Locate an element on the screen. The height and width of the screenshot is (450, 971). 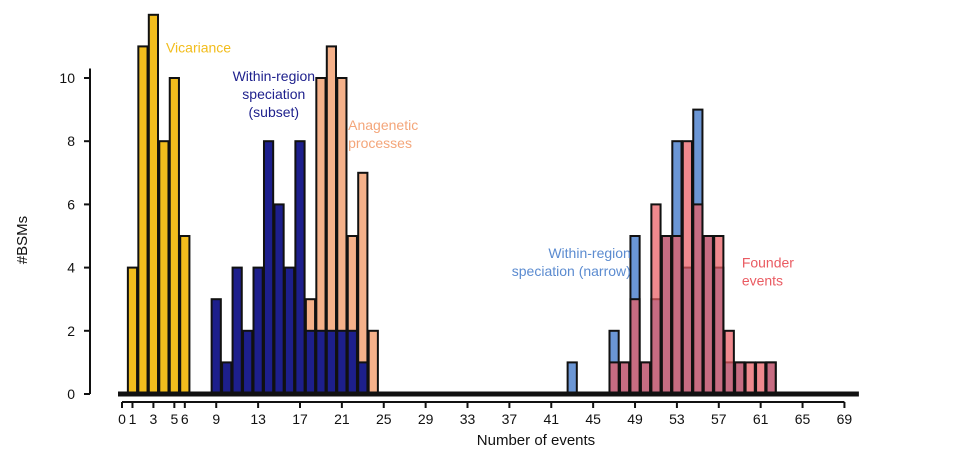
annotation-within_subset: Within-region speciation (subset) is located at coordinates (274, 94).